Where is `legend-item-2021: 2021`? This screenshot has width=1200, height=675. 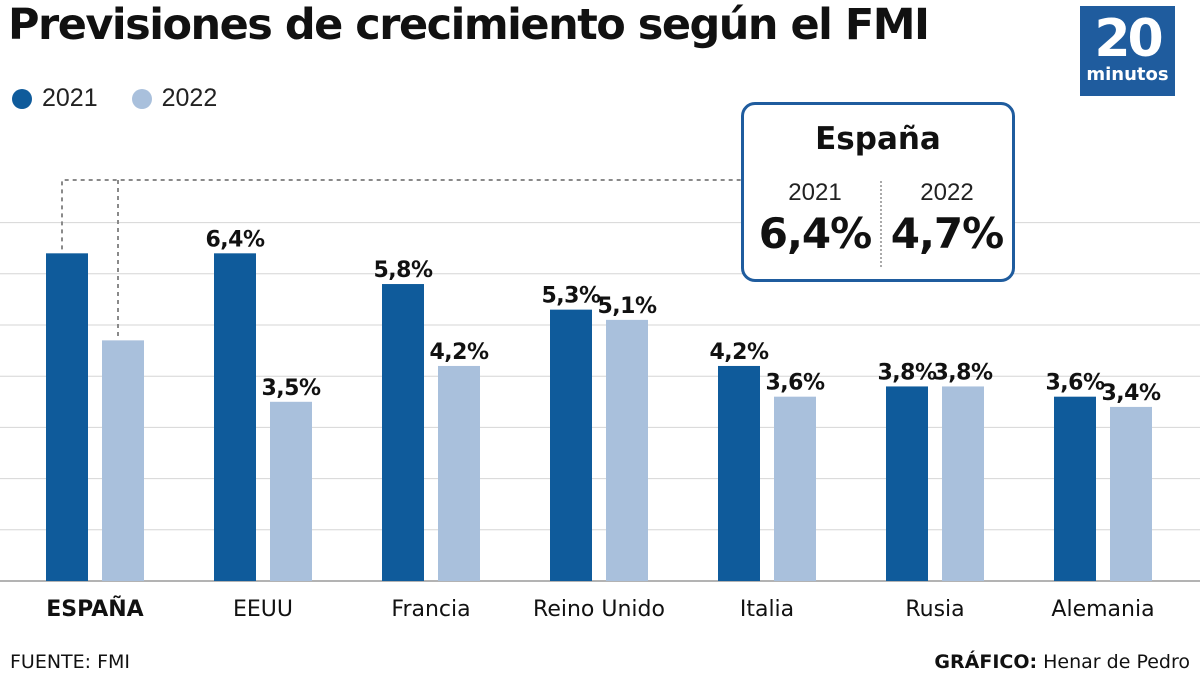
legend-item-2021: 2021 is located at coordinates (55, 98).